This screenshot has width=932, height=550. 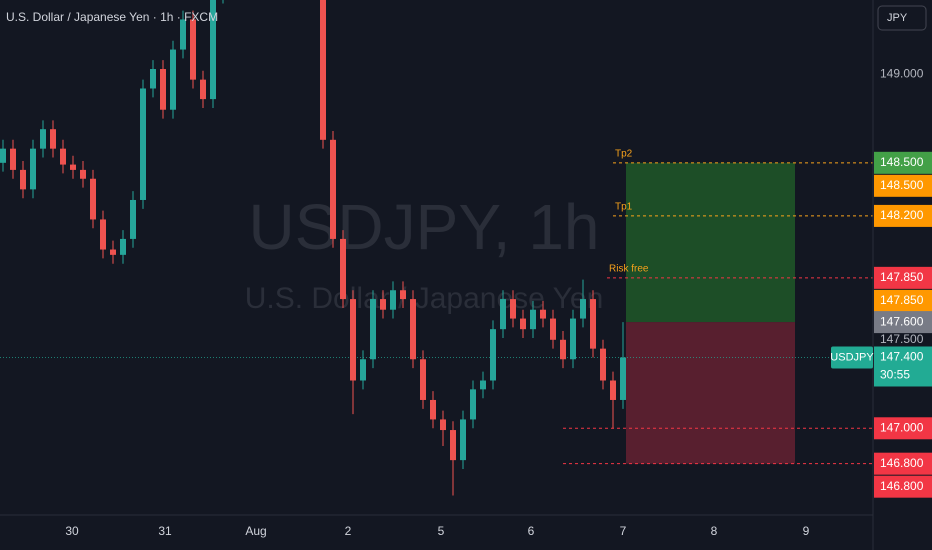 I want to click on profit-zone, so click(x=710, y=242).